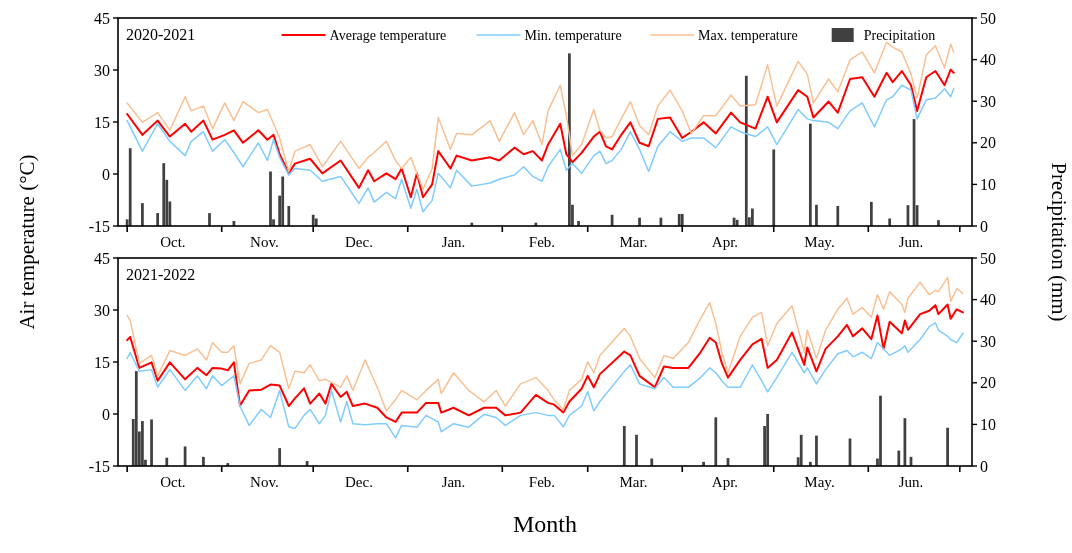 This screenshot has height=553, width=1072. I want to click on legend-label: Min. temperature, so click(573, 35).